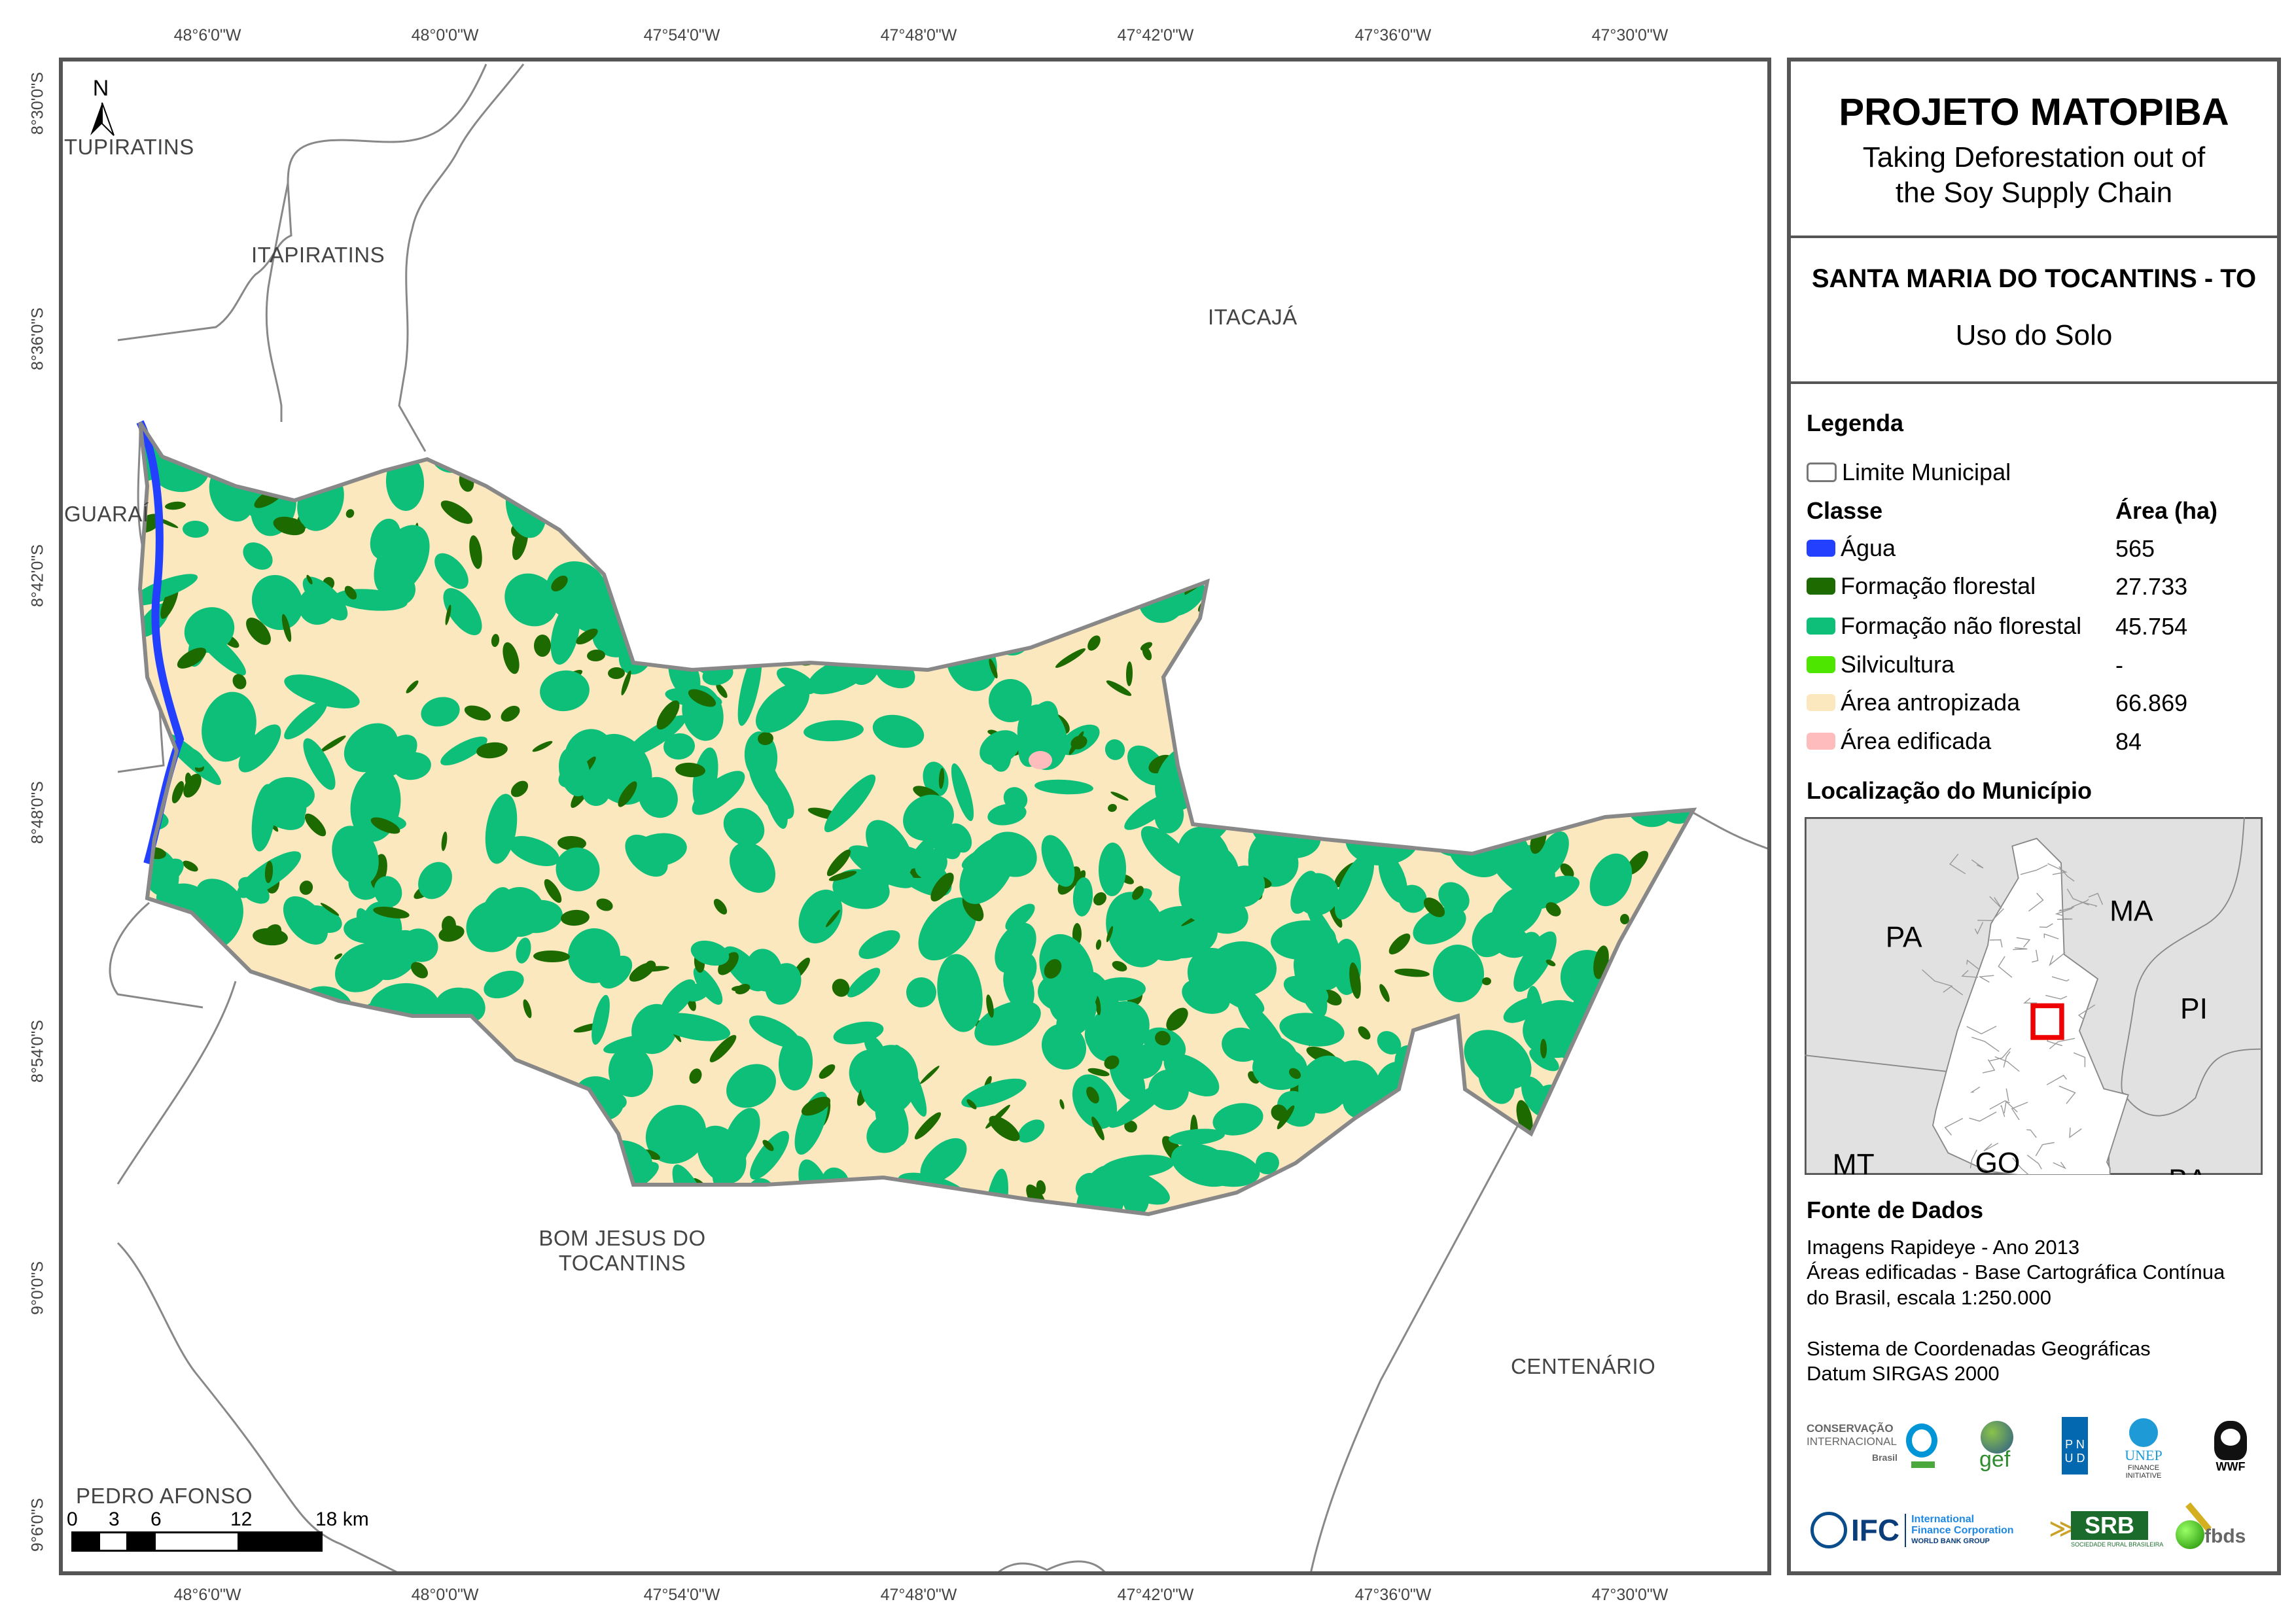 Image resolution: width=2296 pixels, height=1623 pixels. What do you see at coordinates (1393, 1595) in the screenshot?
I see `bottom-tick-label: 47°36'0"W` at bounding box center [1393, 1595].